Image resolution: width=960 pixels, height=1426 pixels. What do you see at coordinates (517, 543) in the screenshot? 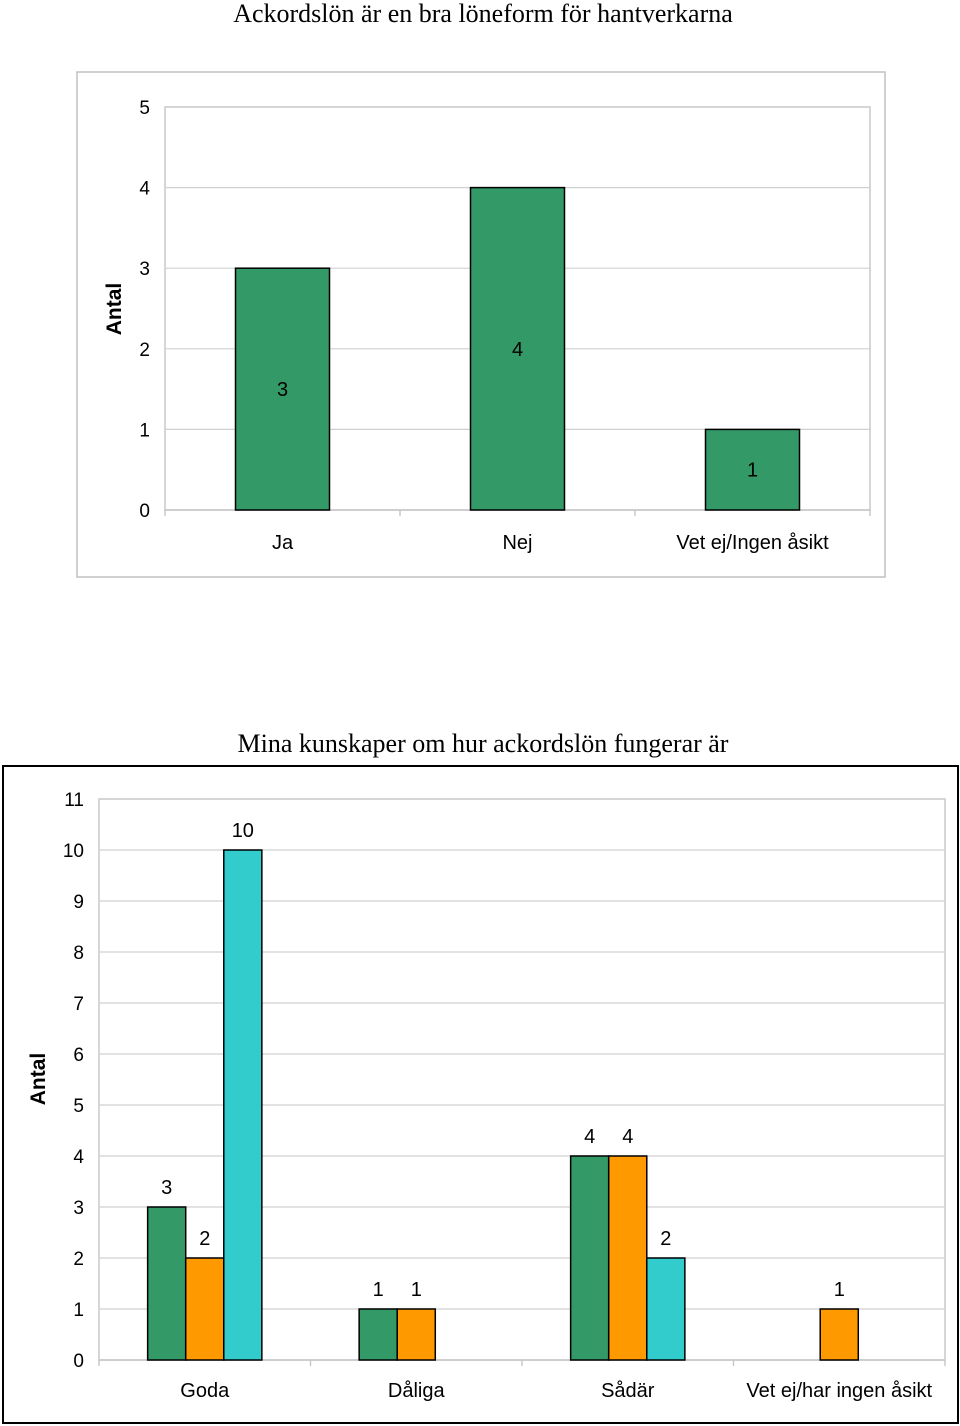
I see `category-label: Nej` at bounding box center [517, 543].